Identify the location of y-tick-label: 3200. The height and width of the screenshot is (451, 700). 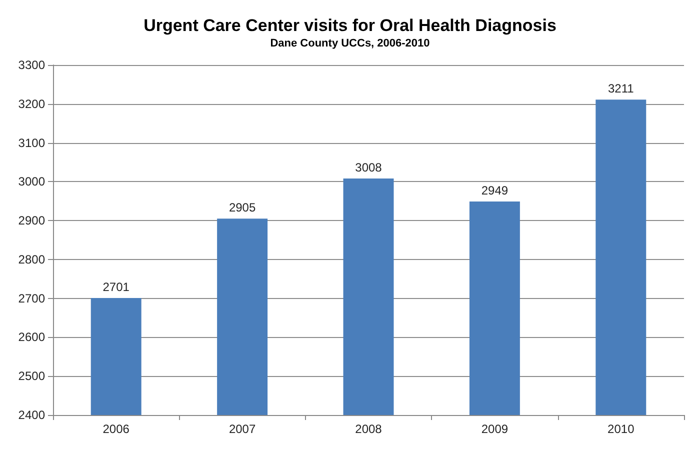
(32, 103).